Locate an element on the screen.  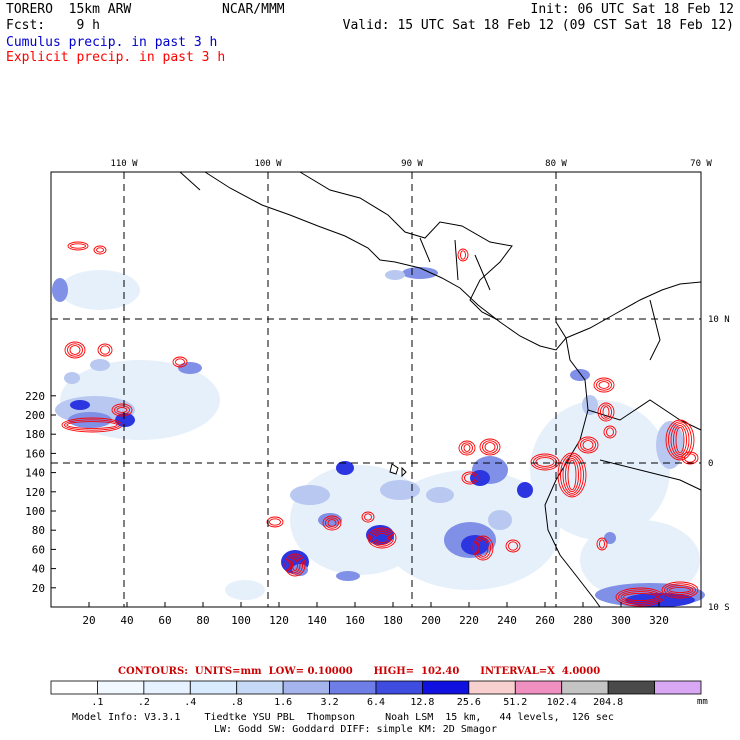
x-tick-label: 260 is located at coordinates (545, 620).